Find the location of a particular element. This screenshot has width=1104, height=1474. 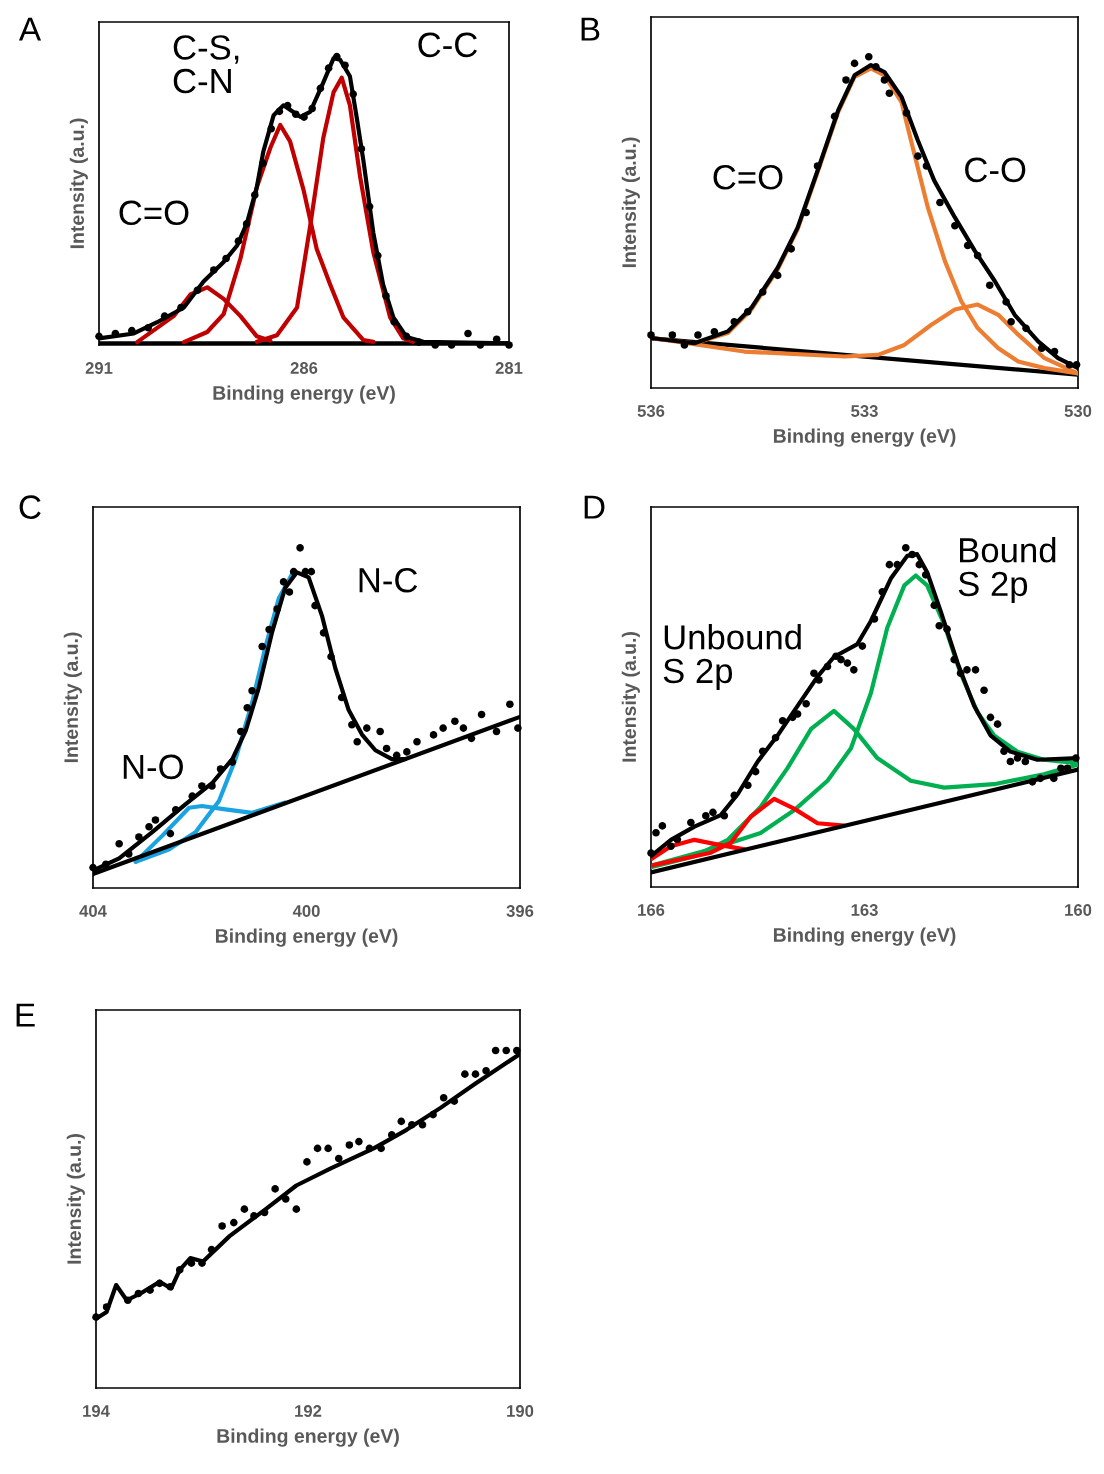

x-tick-label: 404 is located at coordinates (93, 911).